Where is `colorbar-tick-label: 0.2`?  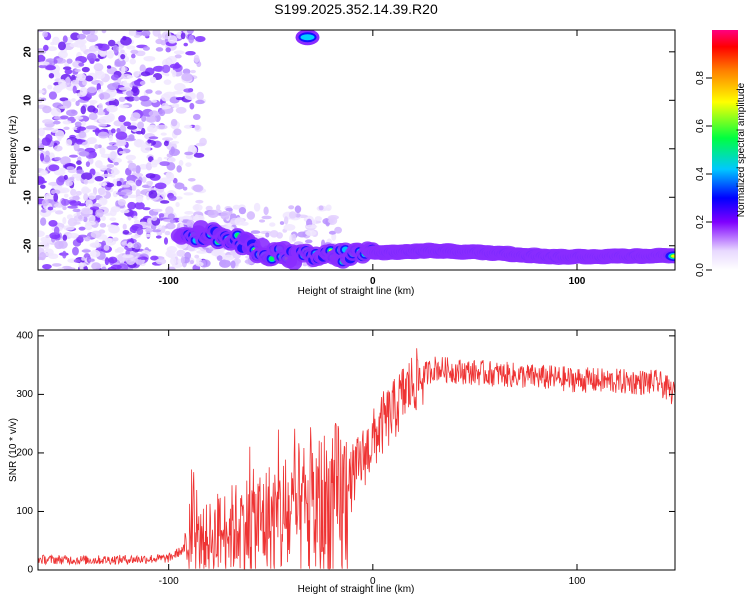
colorbar-tick-label: 0.2 is located at coordinates (700, 222).